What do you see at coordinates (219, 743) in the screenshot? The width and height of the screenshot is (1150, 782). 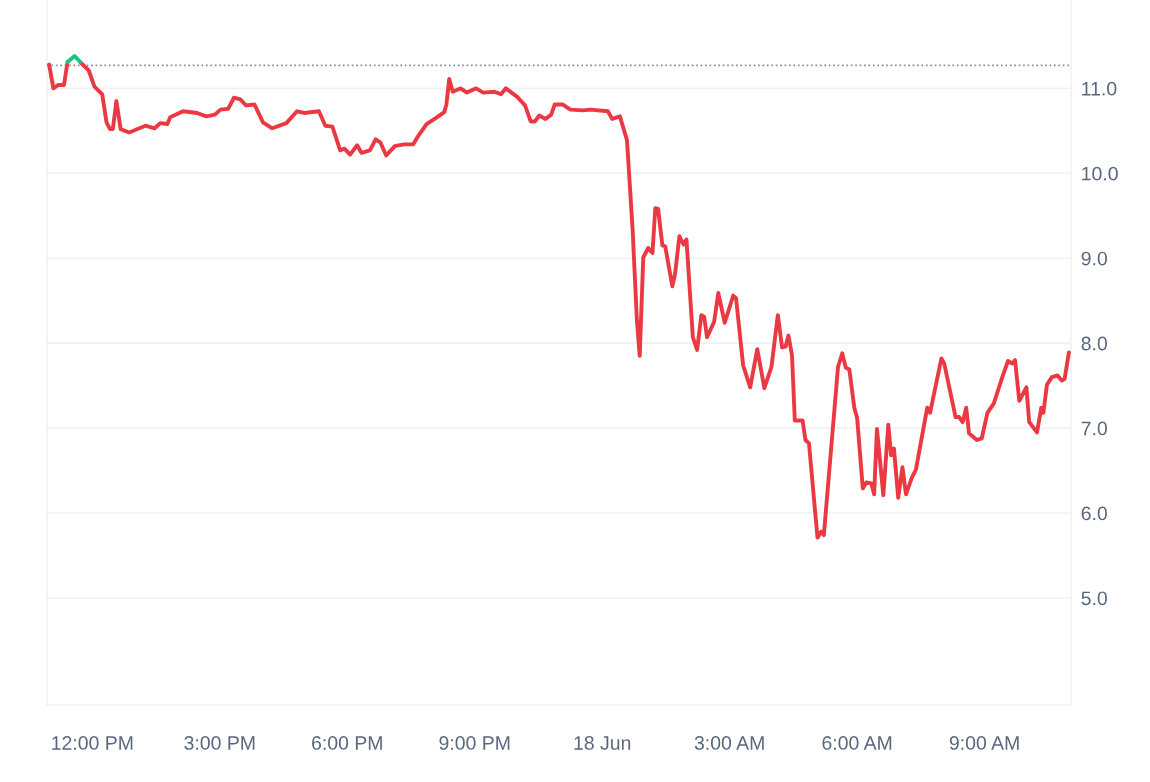 I see `x-tick-label: 3:00 PM` at bounding box center [219, 743].